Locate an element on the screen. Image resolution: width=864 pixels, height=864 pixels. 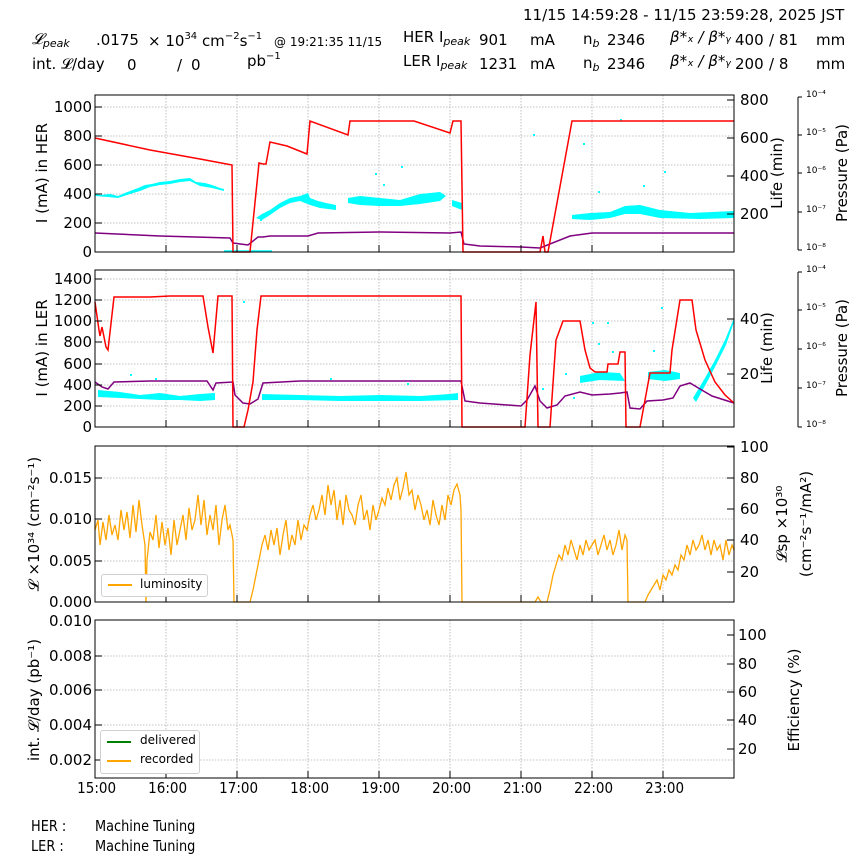
ler-pressure-line is located at coordinates (414, 395).